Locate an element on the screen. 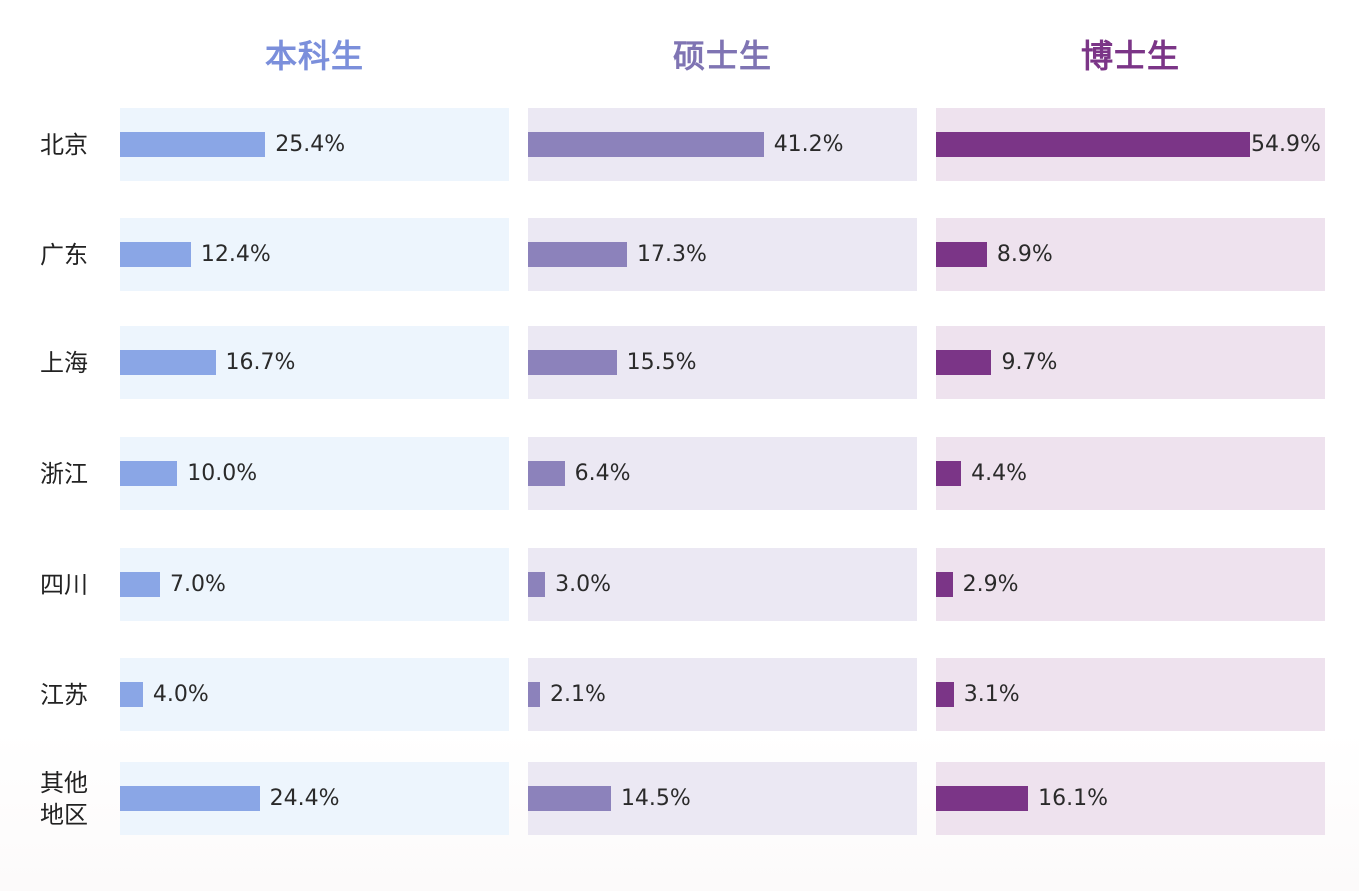  series-header: 本科生 is located at coordinates (314, 56).